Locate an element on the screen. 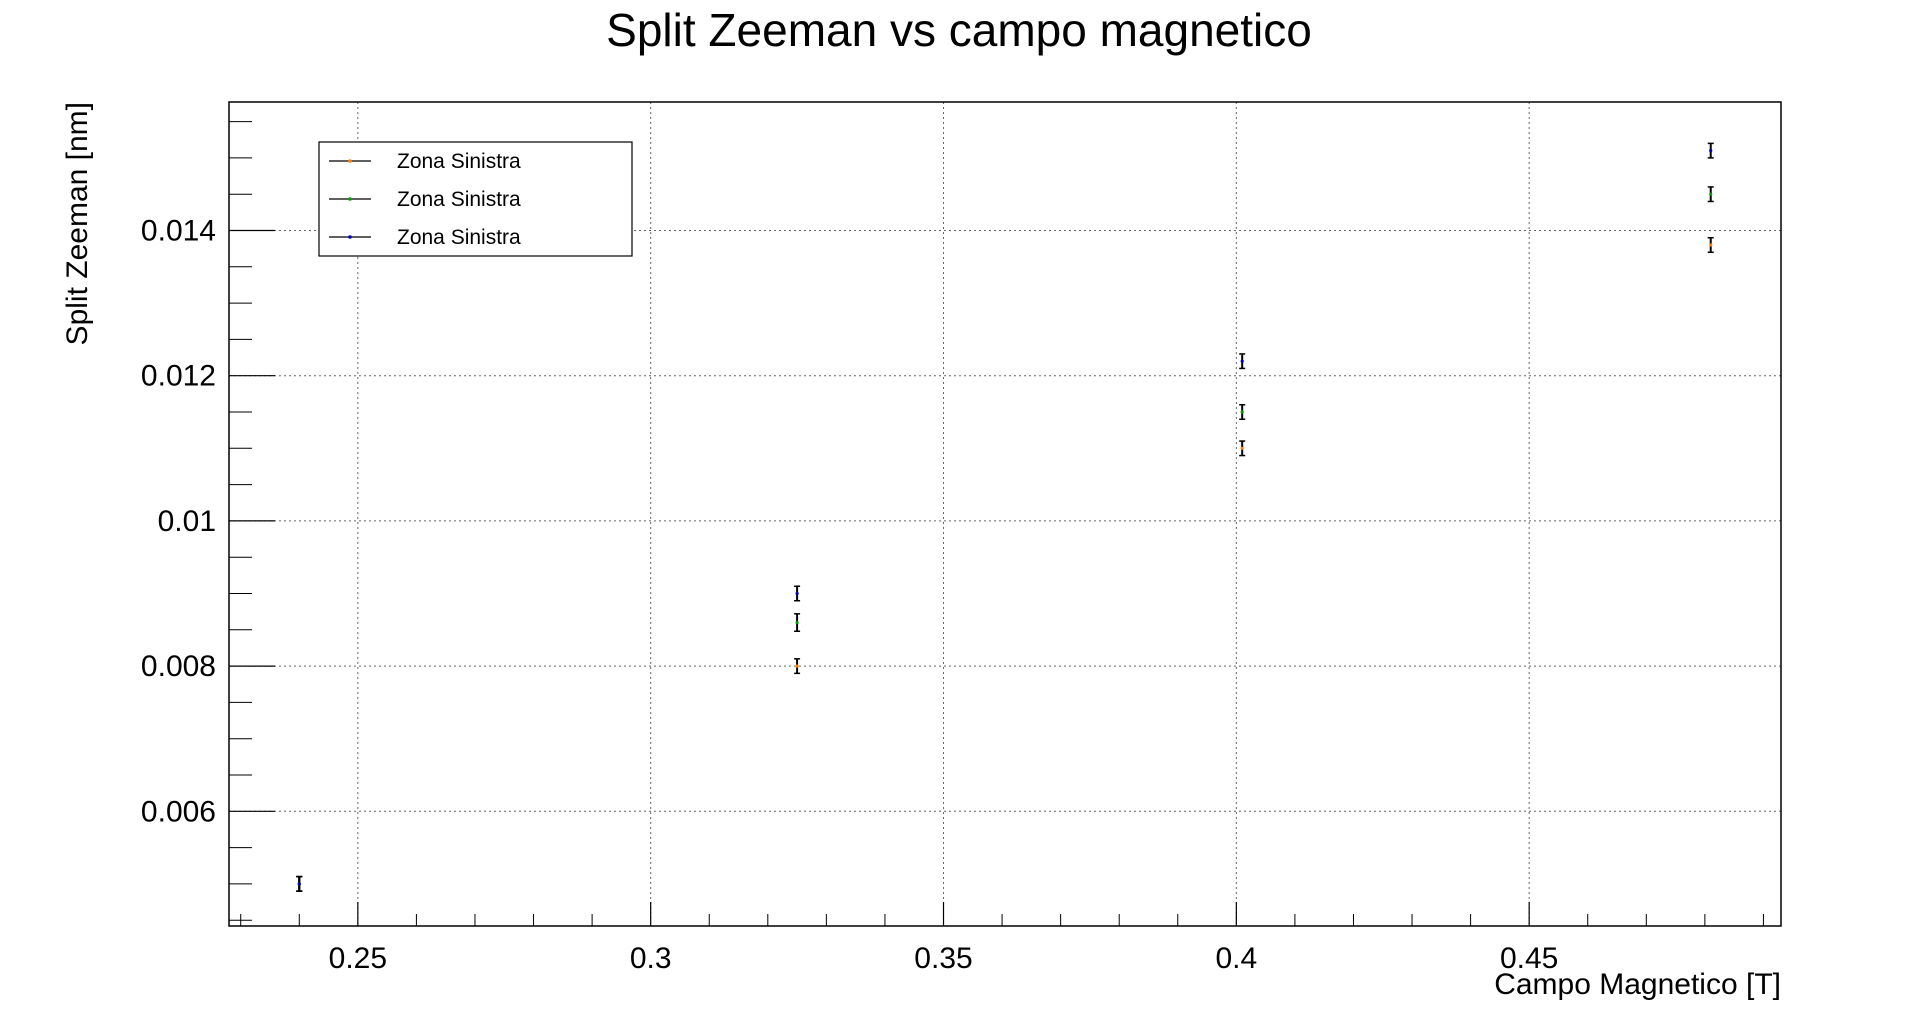  chart-title: Split Zeeman vs campo magnetico is located at coordinates (959, 30).